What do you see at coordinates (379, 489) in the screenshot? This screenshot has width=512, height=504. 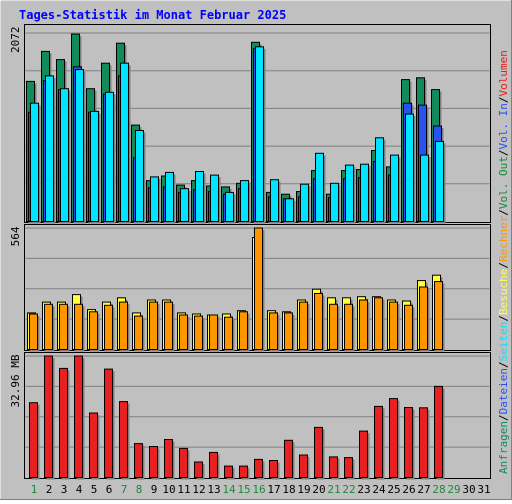 I see `day-label-24: 24` at bounding box center [379, 489].